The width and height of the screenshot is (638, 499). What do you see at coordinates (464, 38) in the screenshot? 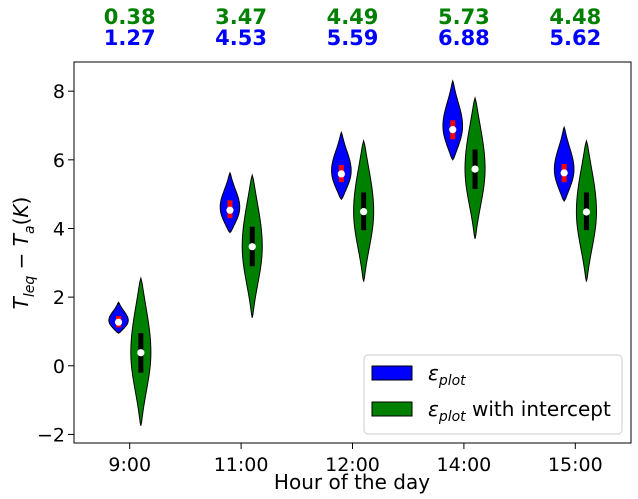
I see `top-label-plot: 6.88` at bounding box center [464, 38].